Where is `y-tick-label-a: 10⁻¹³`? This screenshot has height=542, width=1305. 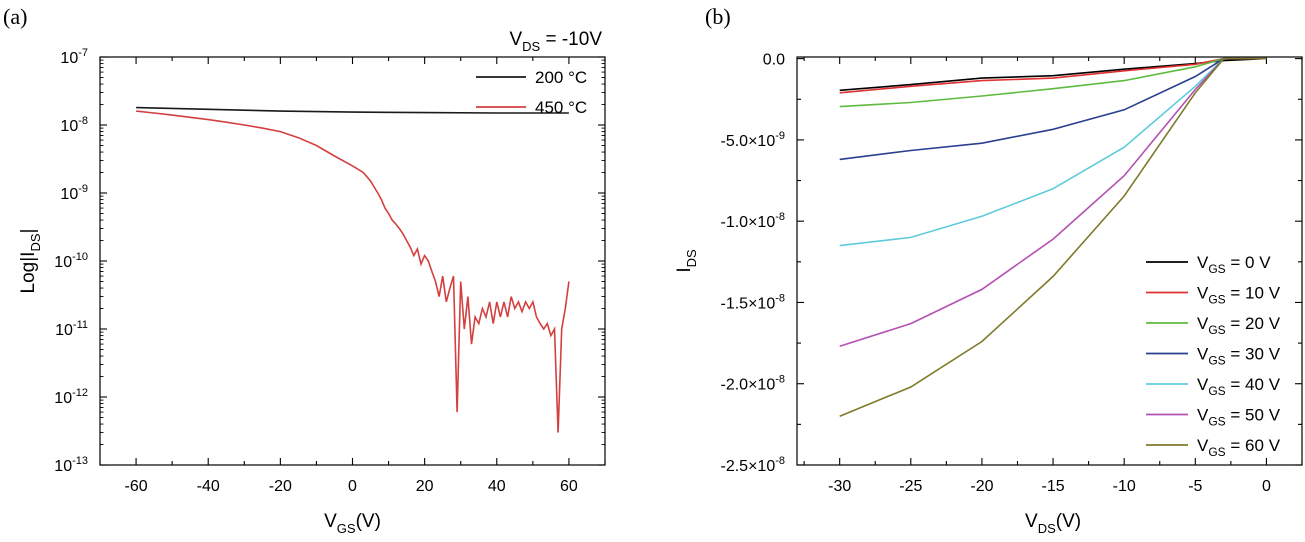 y-tick-label-a: 10⁻¹³ is located at coordinates (71, 465).